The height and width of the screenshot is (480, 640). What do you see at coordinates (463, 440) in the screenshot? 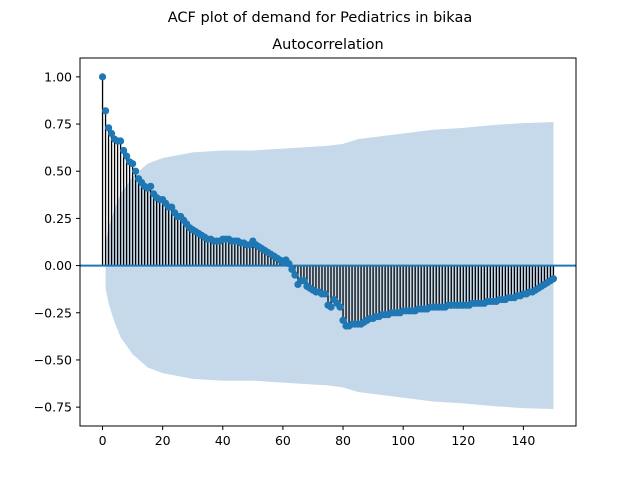
I see `x-tick-label: 120` at bounding box center [463, 440].